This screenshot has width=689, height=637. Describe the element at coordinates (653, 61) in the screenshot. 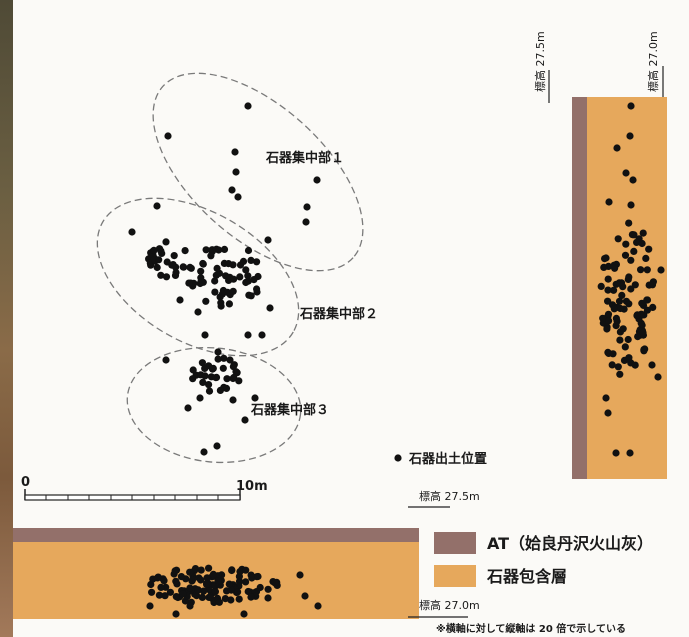

I see `vertical-elev-lower-label: 標高 27.0m` at that location.